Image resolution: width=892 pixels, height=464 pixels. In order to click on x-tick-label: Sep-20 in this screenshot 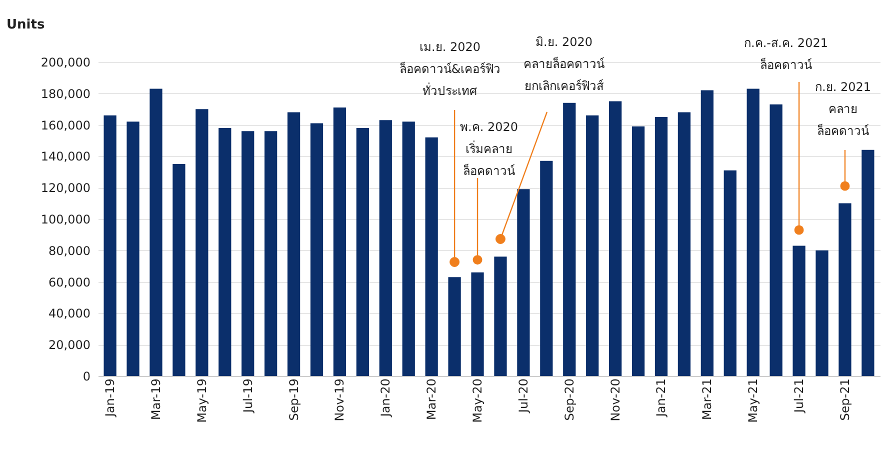, I will do `click(569, 399)`.